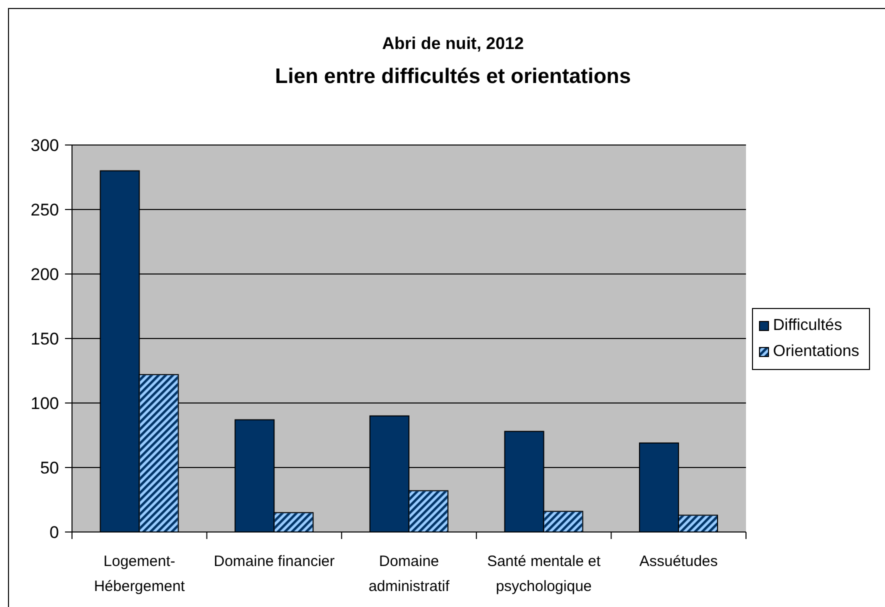  What do you see at coordinates (140, 574) in the screenshot?
I see `x-tick-label: Logement-Hébergement` at bounding box center [140, 574].